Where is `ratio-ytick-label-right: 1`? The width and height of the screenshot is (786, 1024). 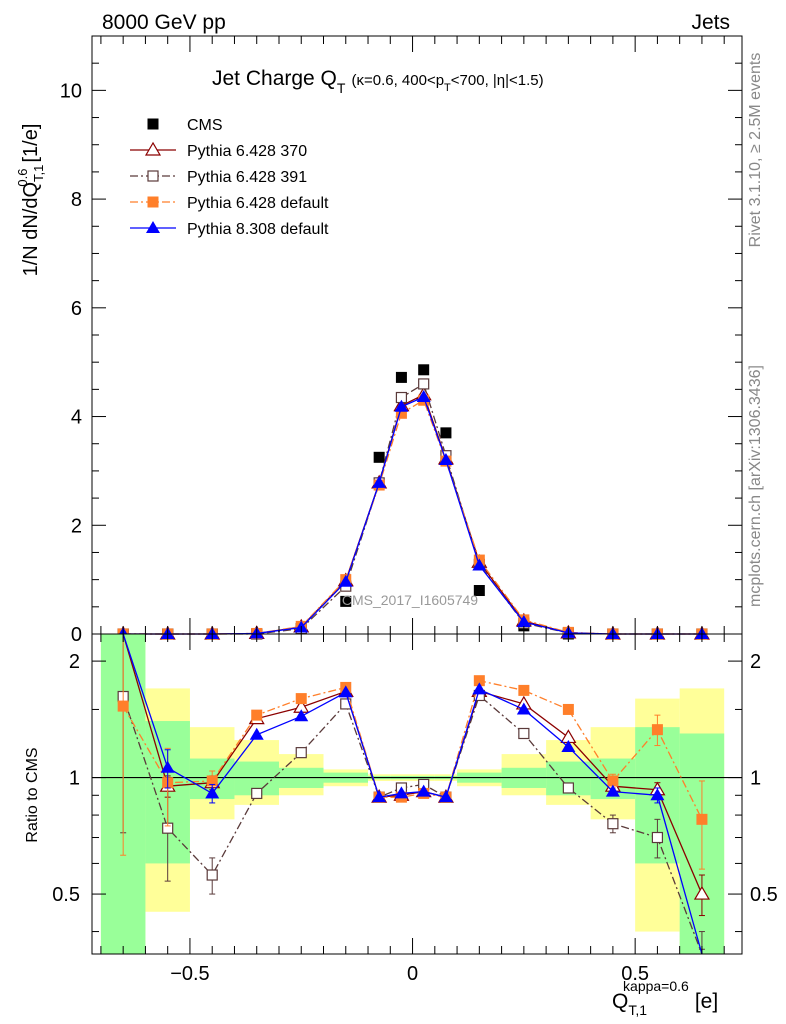 ratio-ytick-label-right: 1 is located at coordinates (755, 779).